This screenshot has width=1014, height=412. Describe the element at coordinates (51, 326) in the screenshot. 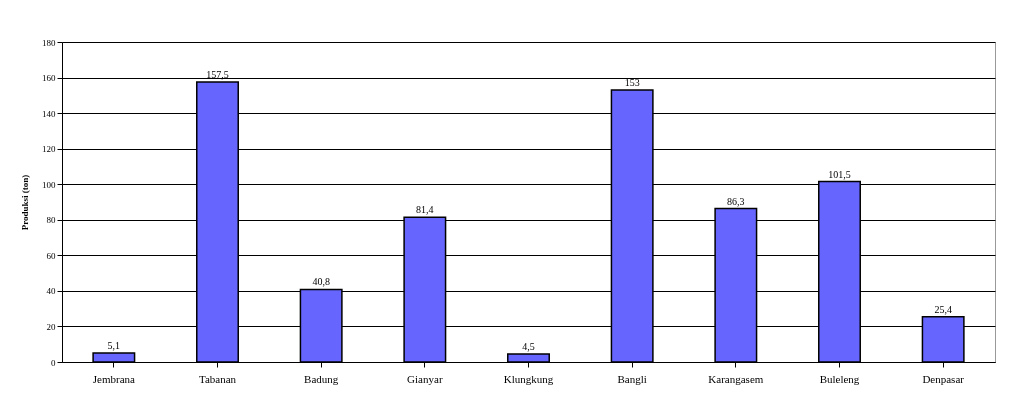

I see `y-tick-label: 20` at that location.